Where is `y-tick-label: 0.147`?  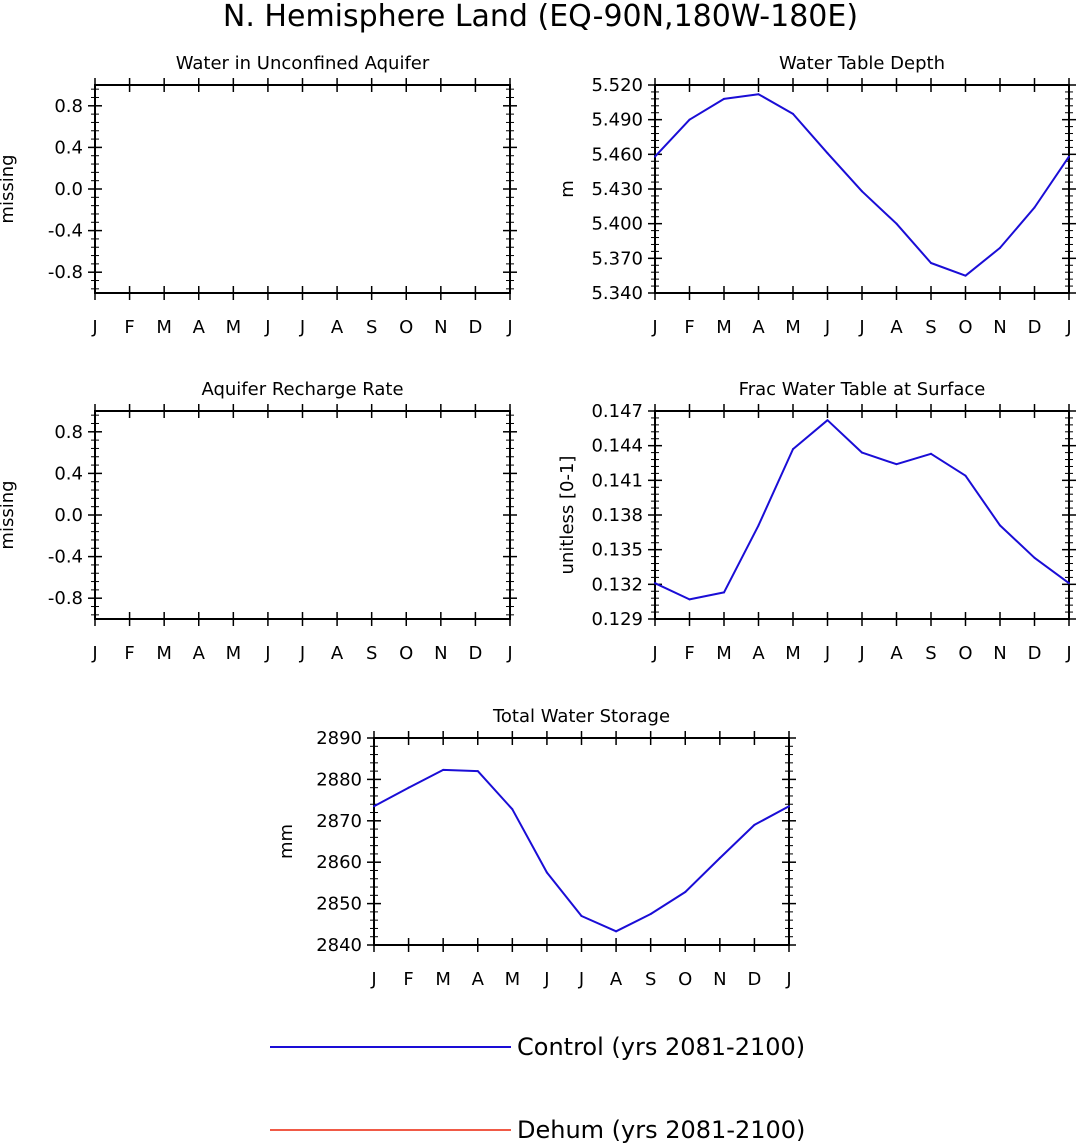
y-tick-label: 0.147 is located at coordinates (617, 411).